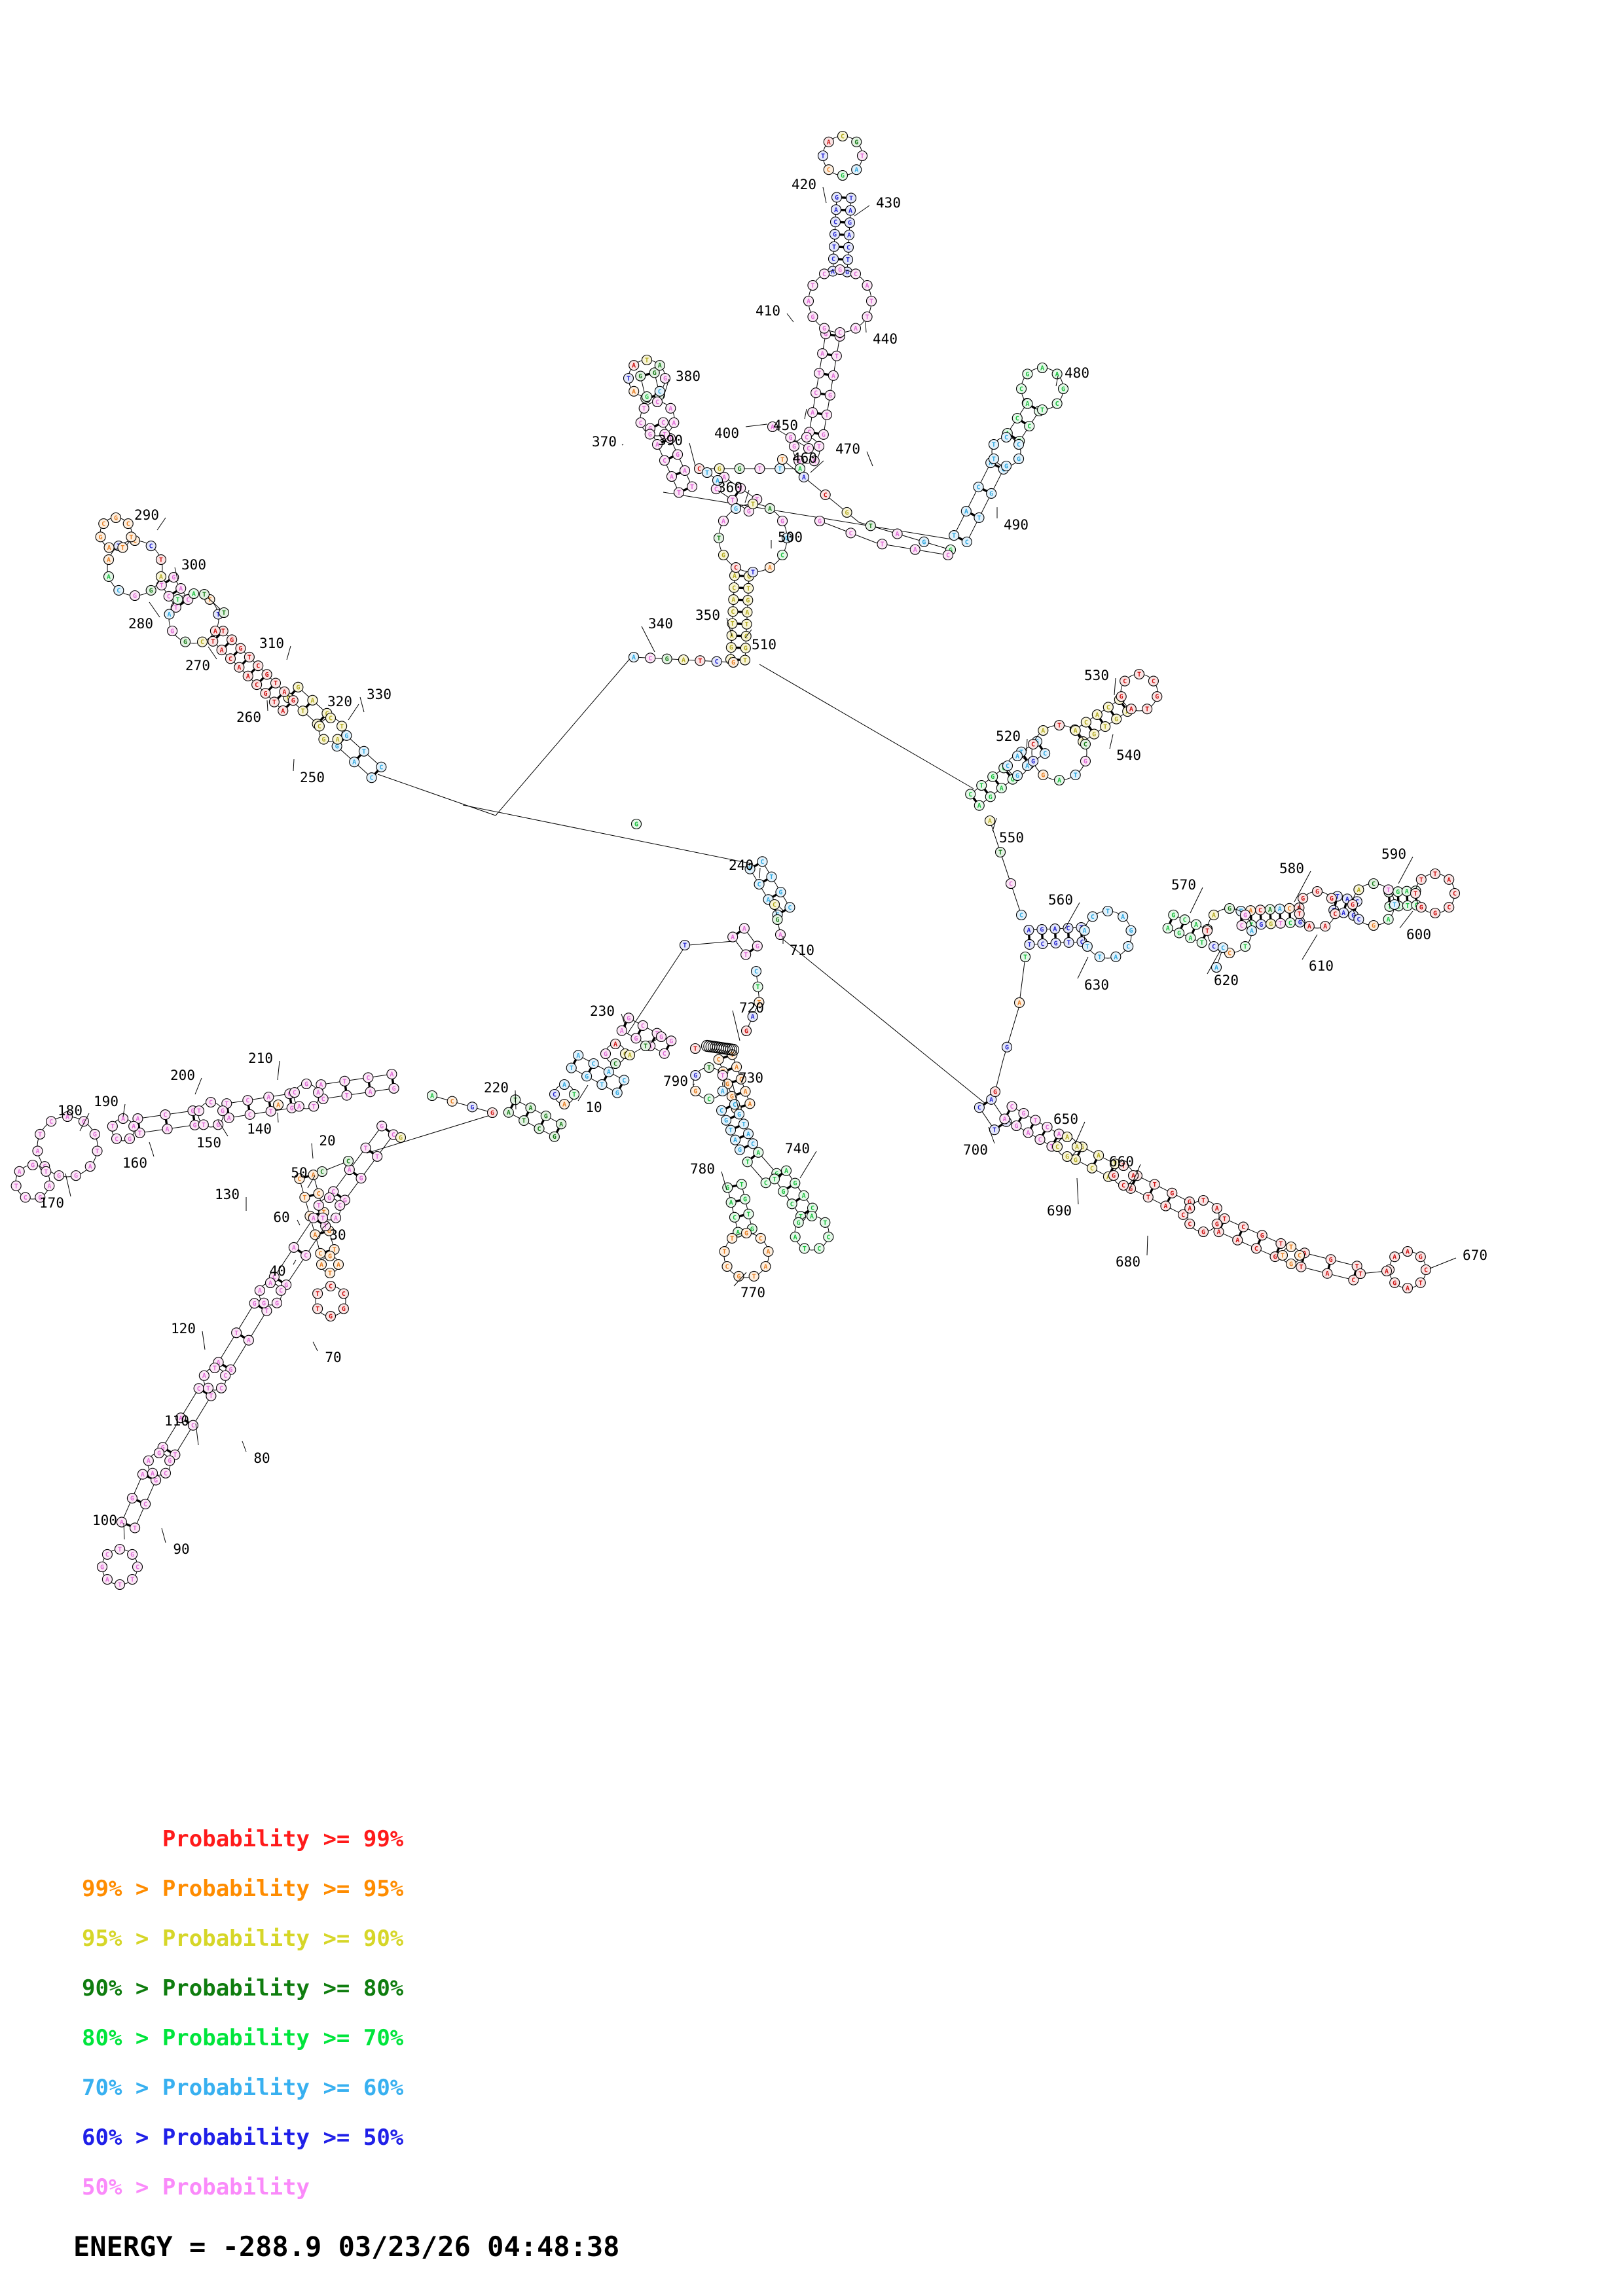 The width and height of the screenshot is (1623, 2296). Describe the element at coordinates (670, 440) in the screenshot. I see `position-label: 390` at that location.